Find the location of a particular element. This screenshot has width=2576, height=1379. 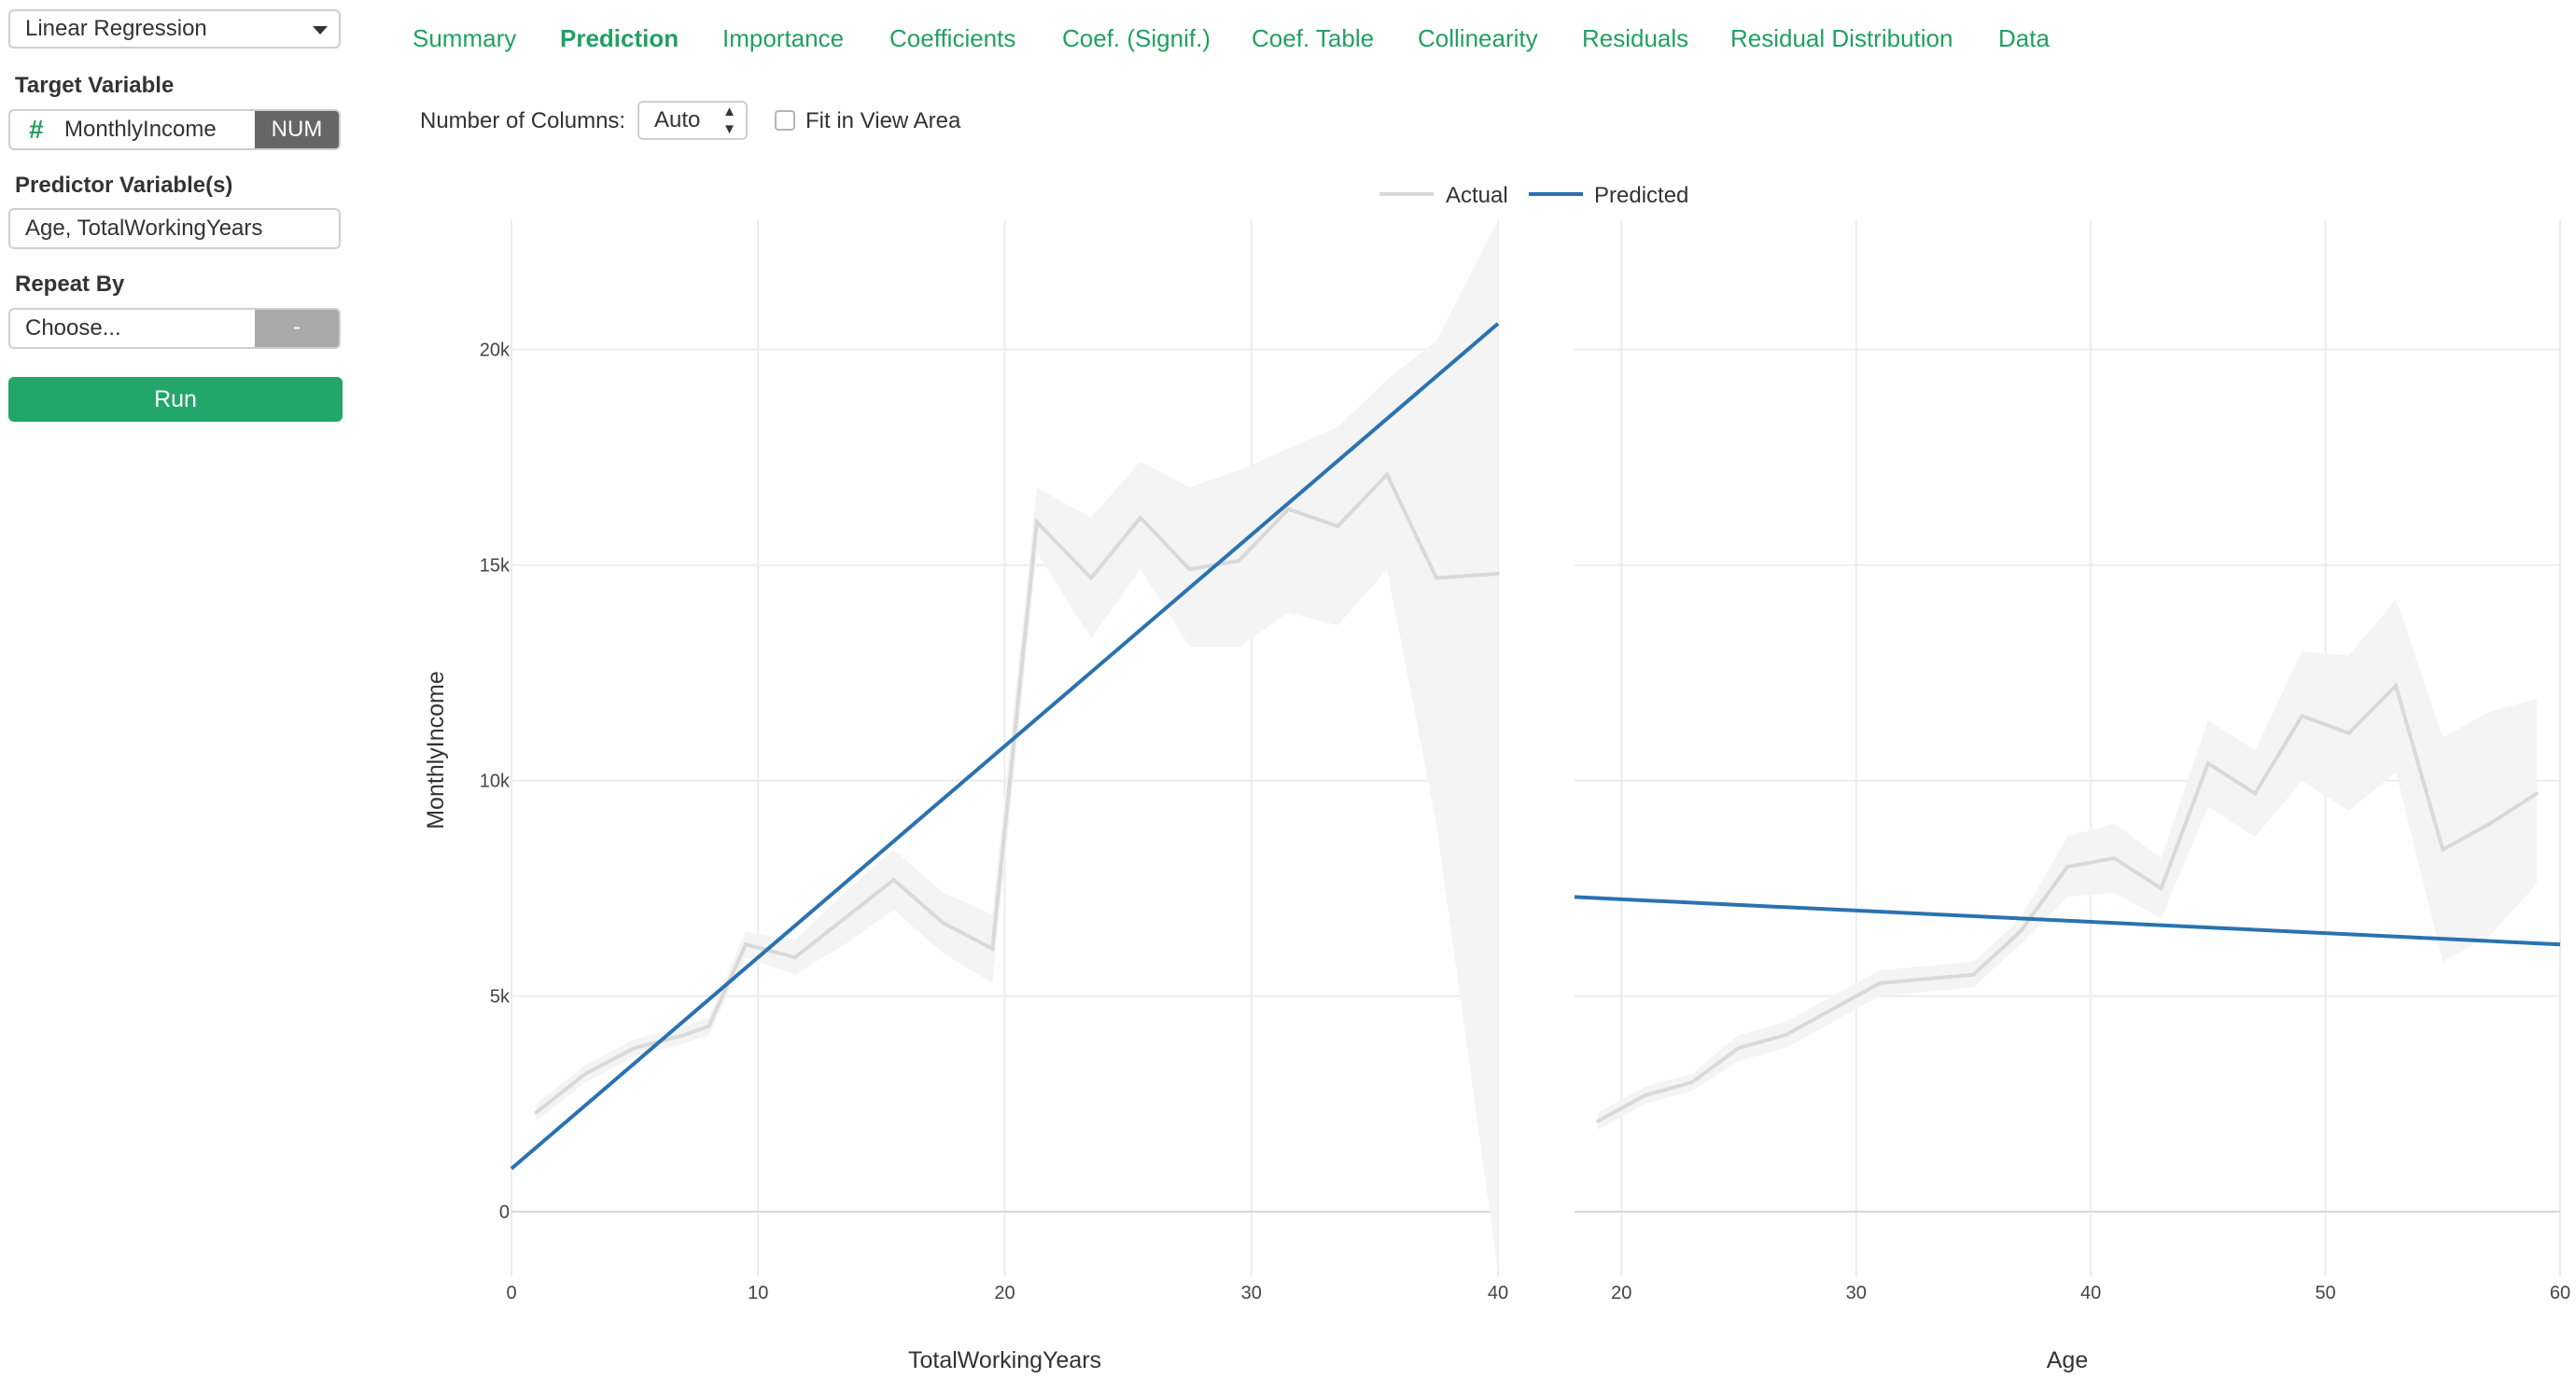

y-tick-label: 10k is located at coordinates (495, 782).